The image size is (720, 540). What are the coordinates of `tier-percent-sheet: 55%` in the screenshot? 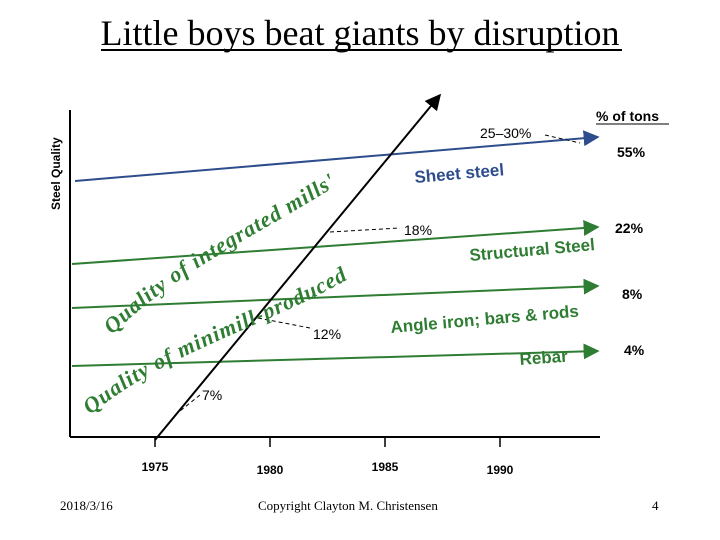 It's located at (631, 152).